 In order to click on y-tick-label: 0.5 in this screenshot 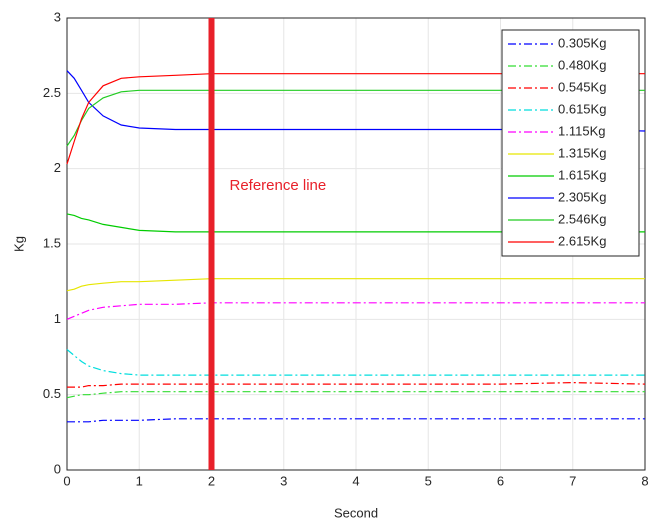, I will do `click(52, 393)`.